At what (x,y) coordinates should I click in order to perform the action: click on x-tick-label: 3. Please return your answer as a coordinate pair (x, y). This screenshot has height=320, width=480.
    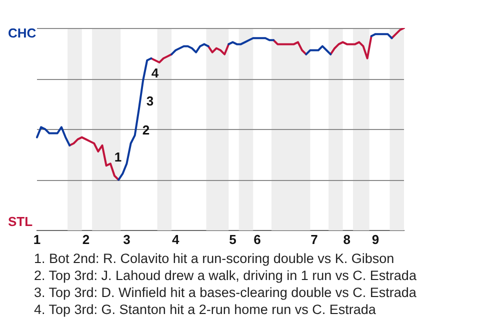
    Looking at the image, I should click on (126, 239).